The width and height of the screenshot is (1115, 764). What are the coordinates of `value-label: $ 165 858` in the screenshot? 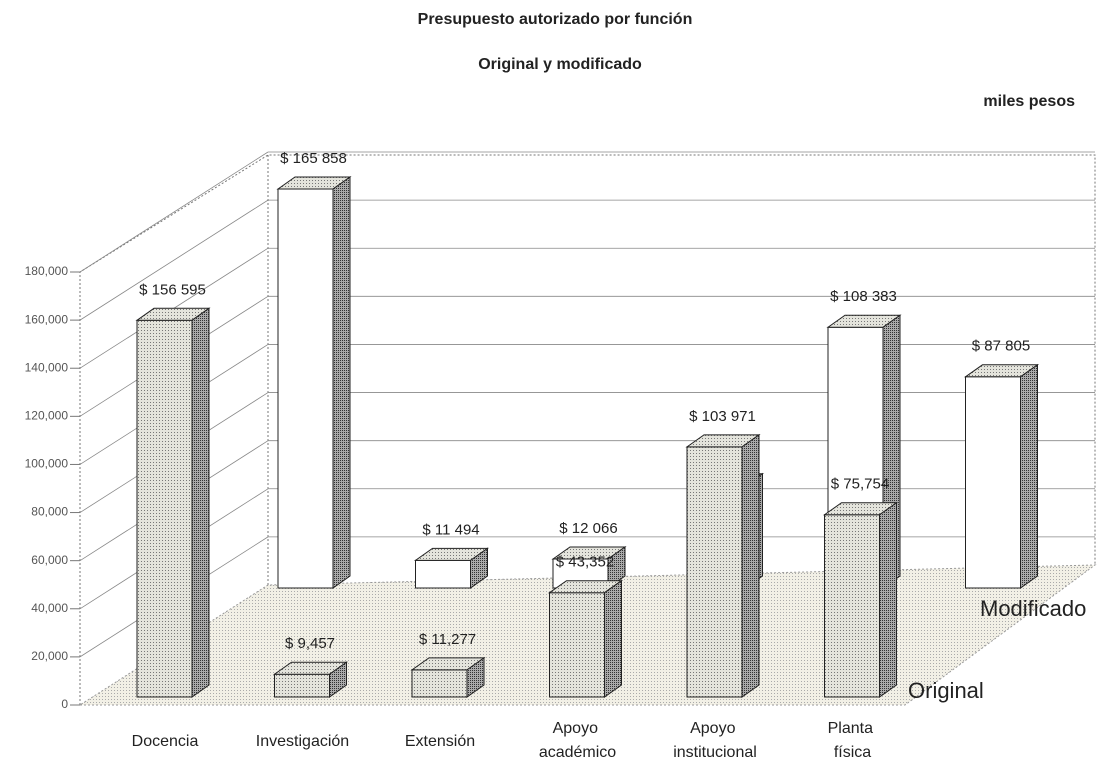 It's located at (313, 158).